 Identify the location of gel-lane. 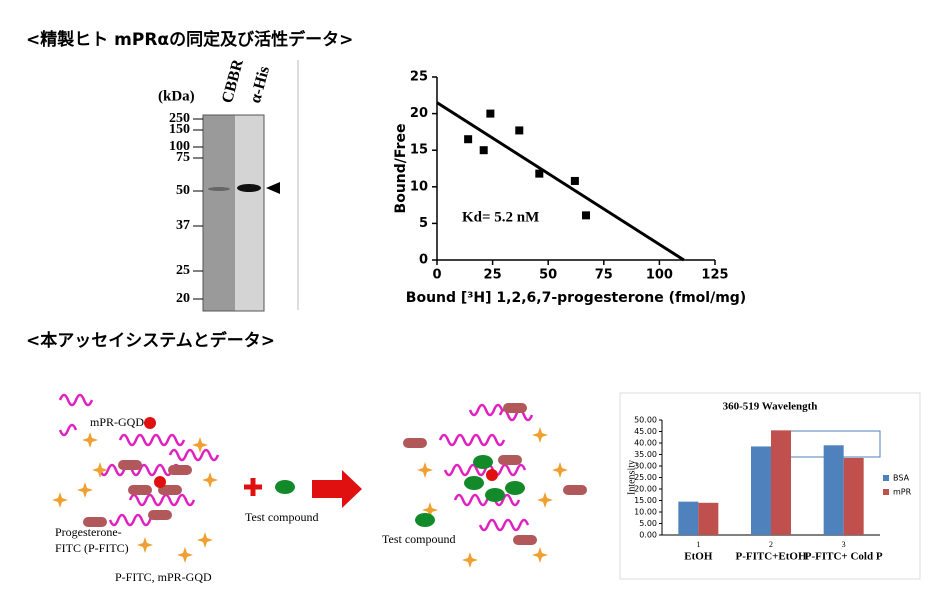
(249, 213).